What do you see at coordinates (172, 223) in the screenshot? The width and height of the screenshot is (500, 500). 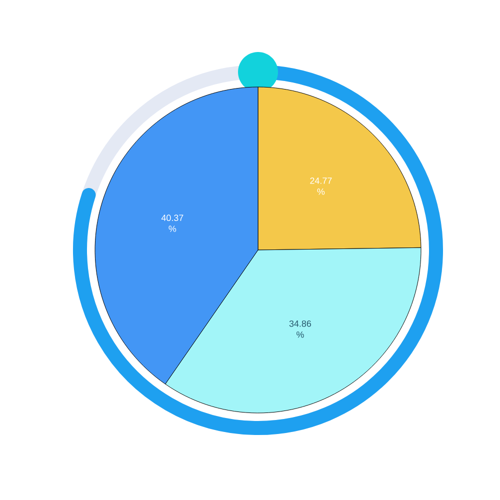 I see `data-label: 40.37 %` at bounding box center [172, 223].